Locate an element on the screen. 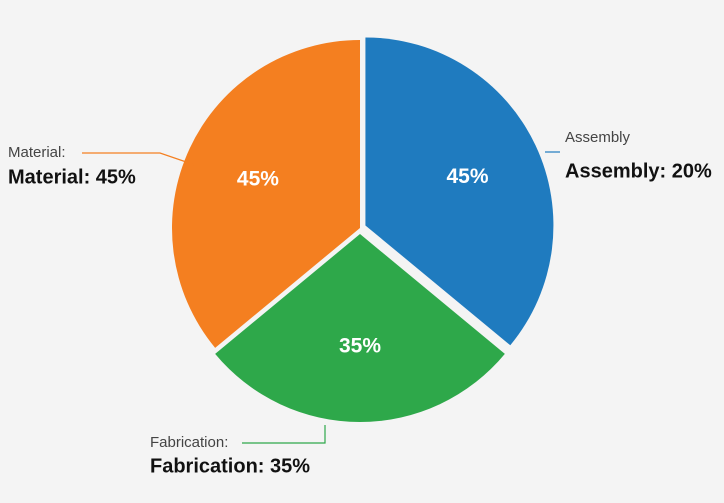 The height and width of the screenshot is (503, 724). slice-label: 35% is located at coordinates (360, 345).